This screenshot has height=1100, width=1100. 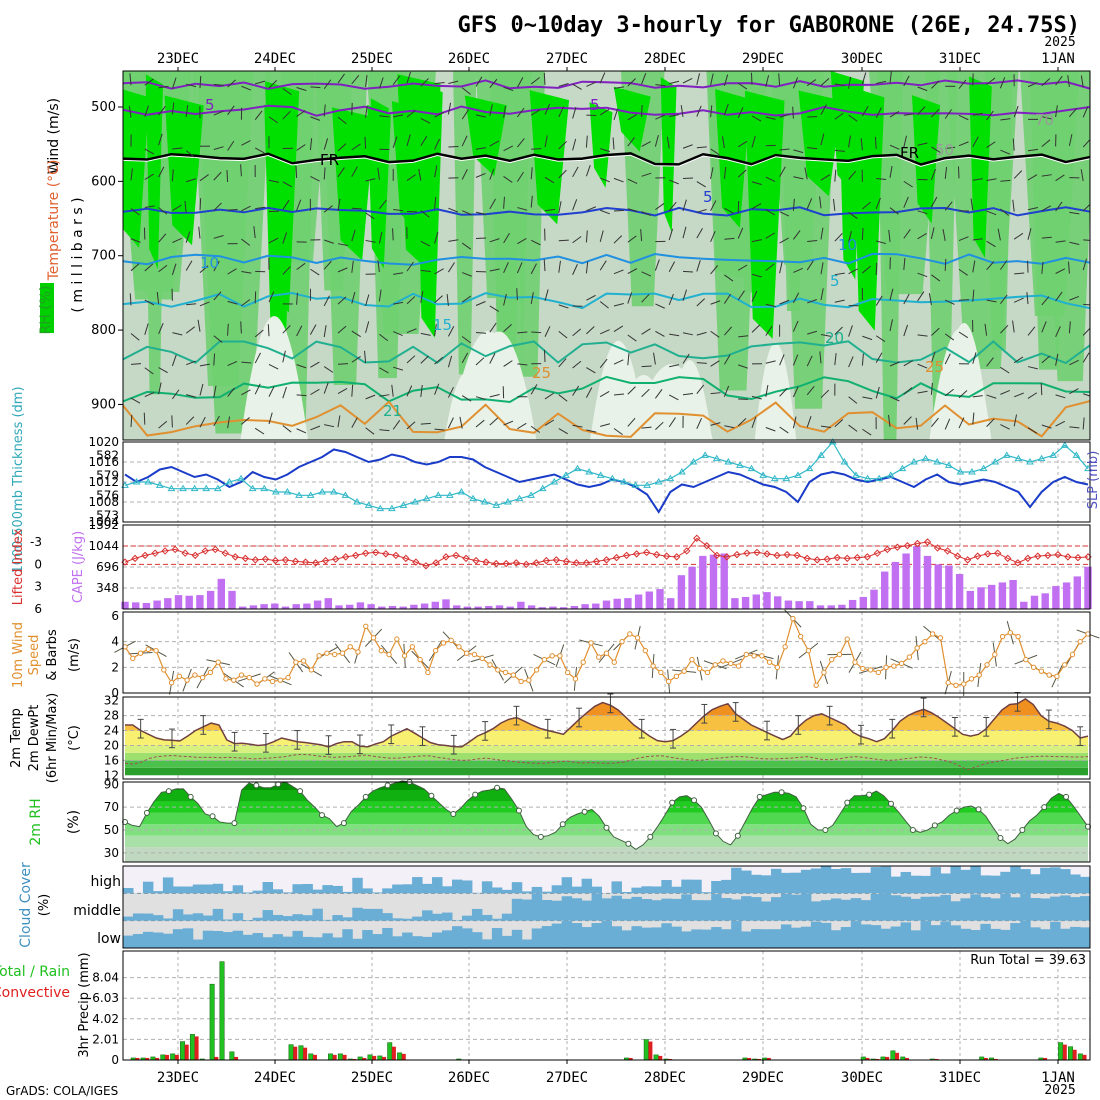 I want to click on contour-label: 10, so click(x=209, y=263).